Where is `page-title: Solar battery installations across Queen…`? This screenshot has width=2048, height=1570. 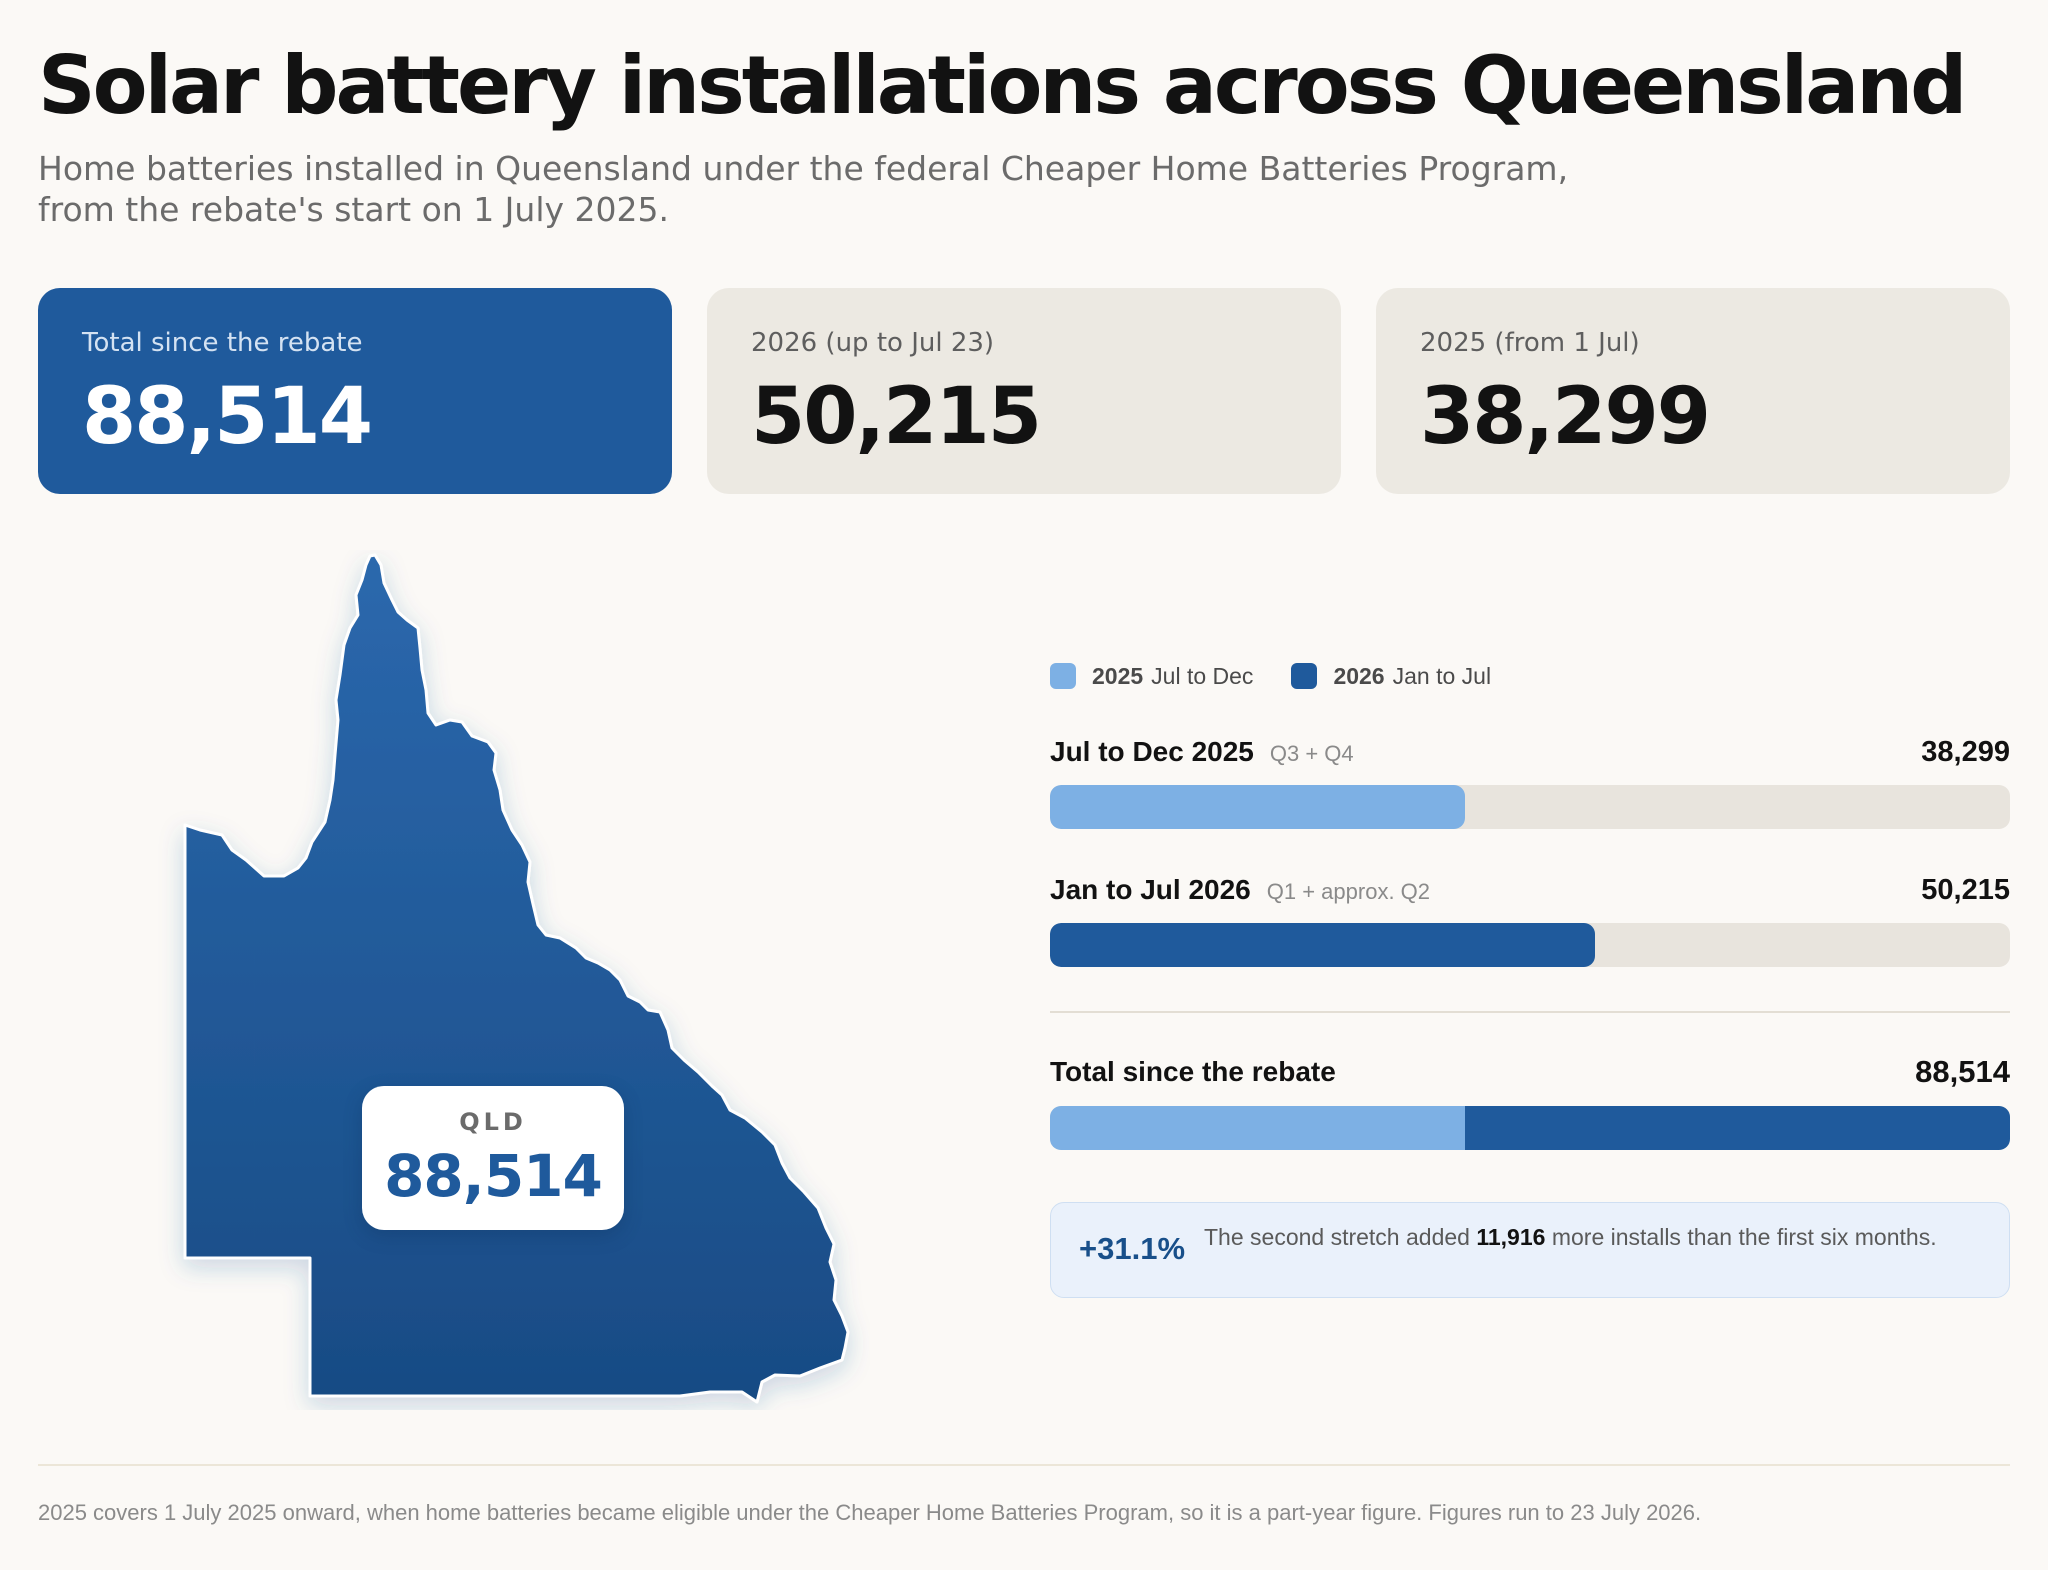 page-title: Solar battery installations across Queen… is located at coordinates (1002, 85).